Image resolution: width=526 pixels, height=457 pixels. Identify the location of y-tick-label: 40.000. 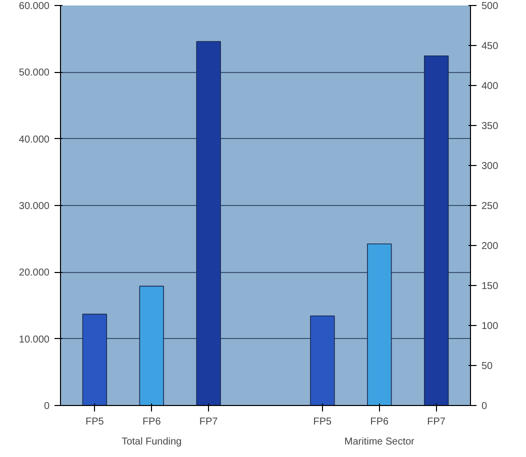
(34, 140).